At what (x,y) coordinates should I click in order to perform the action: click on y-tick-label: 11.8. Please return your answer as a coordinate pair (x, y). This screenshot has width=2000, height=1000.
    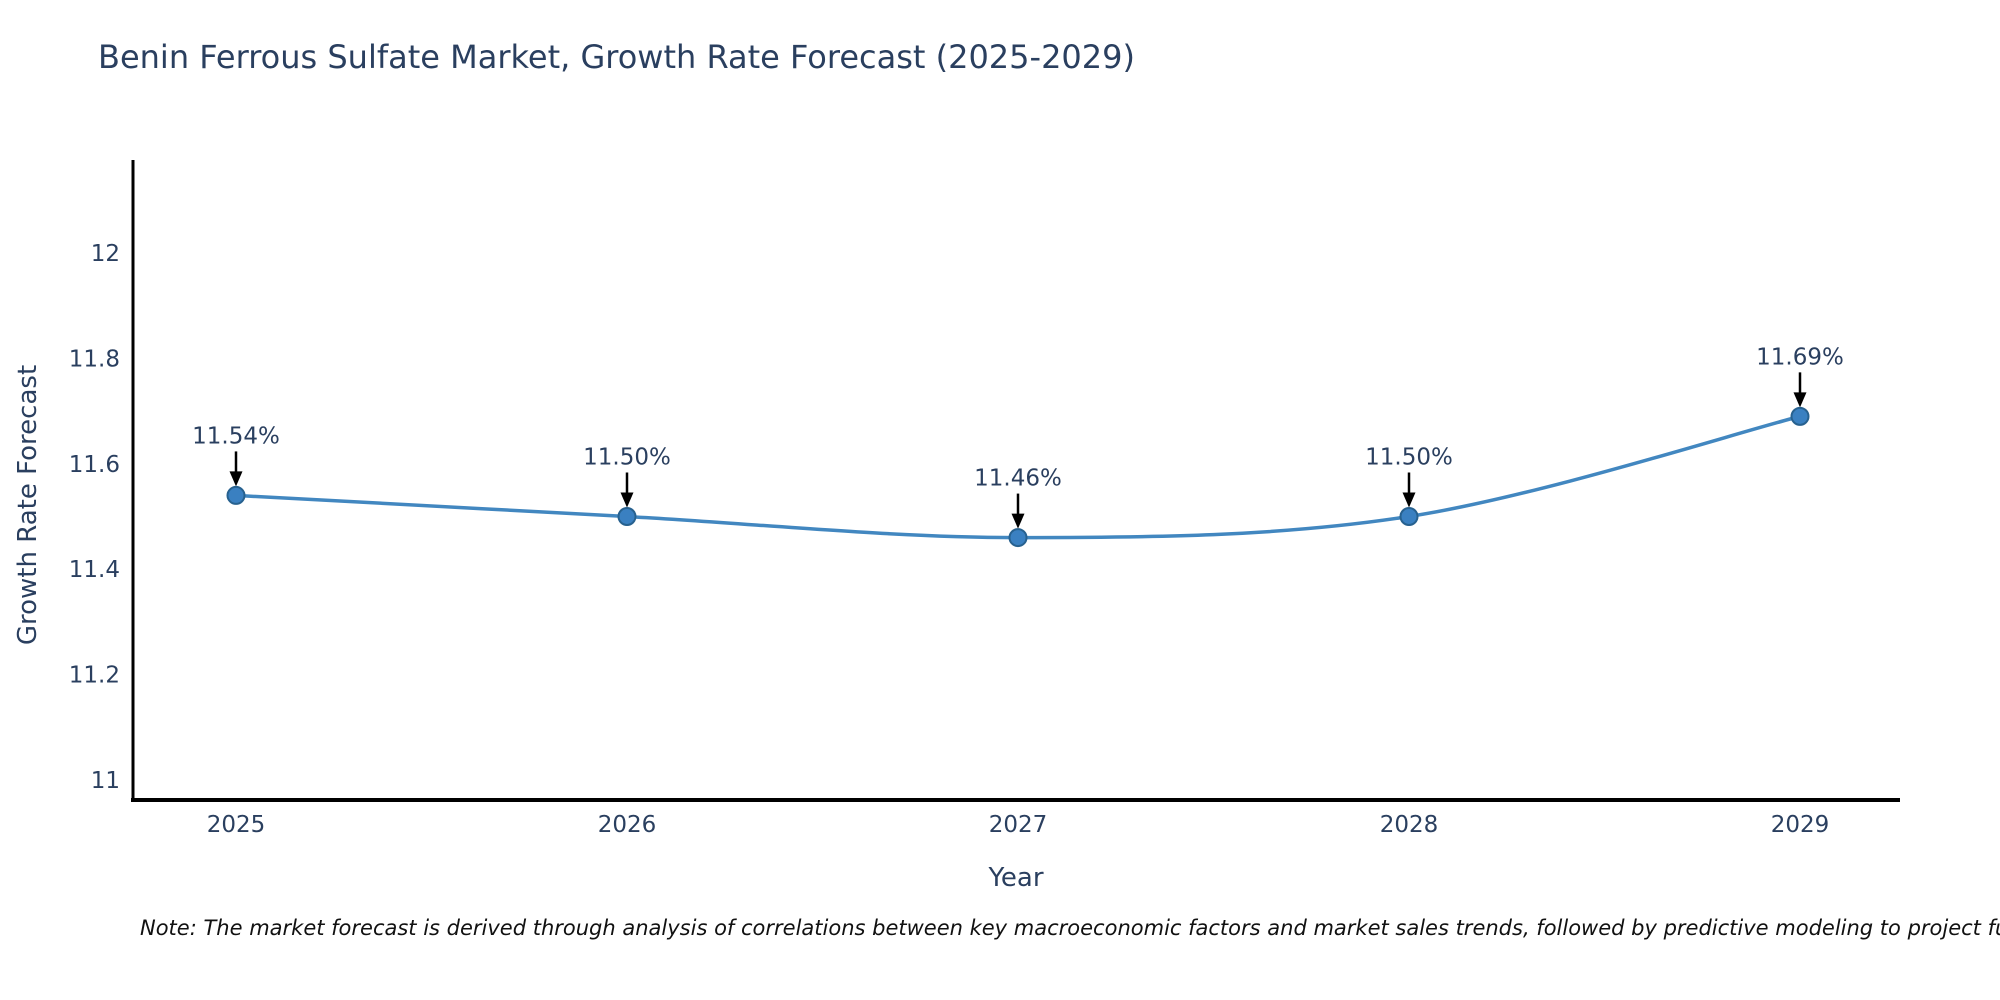
    Looking at the image, I should click on (94, 359).